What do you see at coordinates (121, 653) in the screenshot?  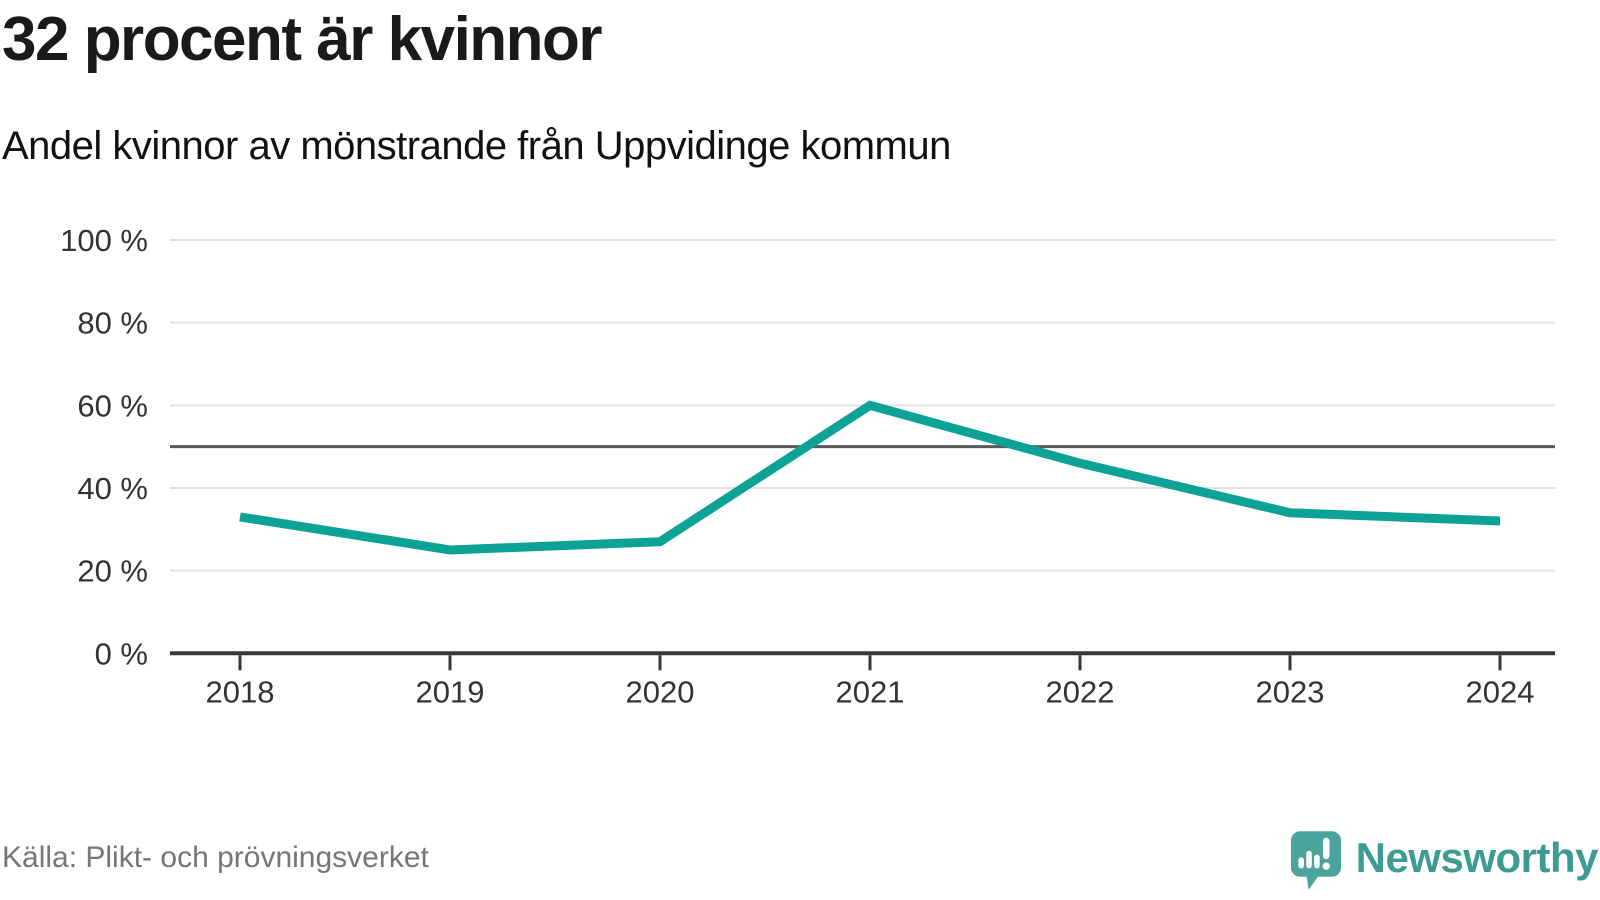 I see `y-axis-label: 0 %` at bounding box center [121, 653].